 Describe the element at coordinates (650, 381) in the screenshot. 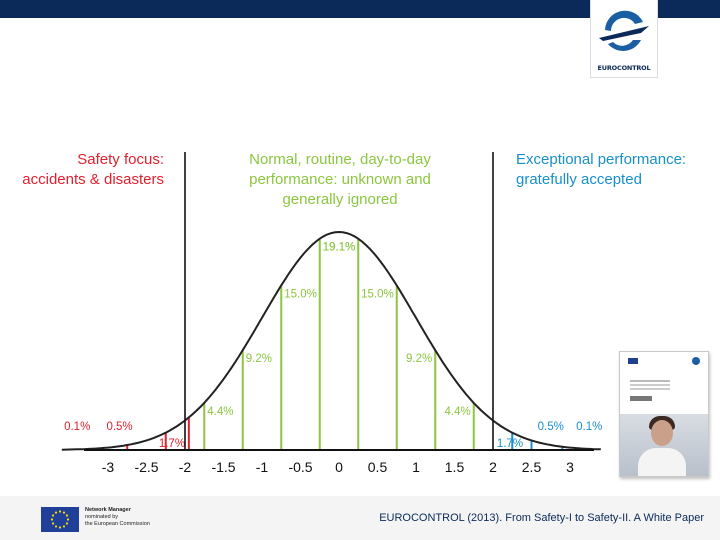

I see `cover-text-lines` at that location.